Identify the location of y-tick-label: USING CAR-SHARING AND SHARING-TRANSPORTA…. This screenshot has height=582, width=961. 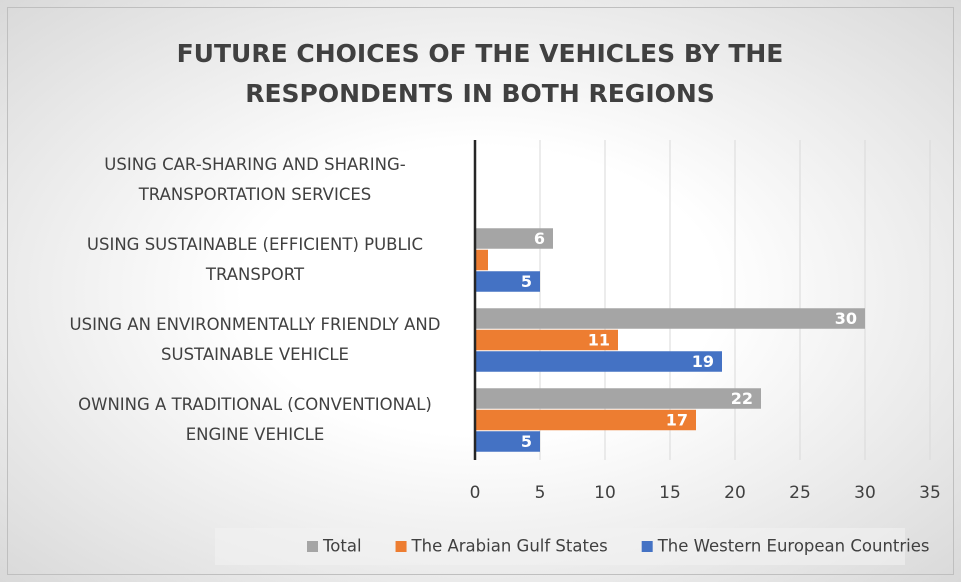
(255, 179).